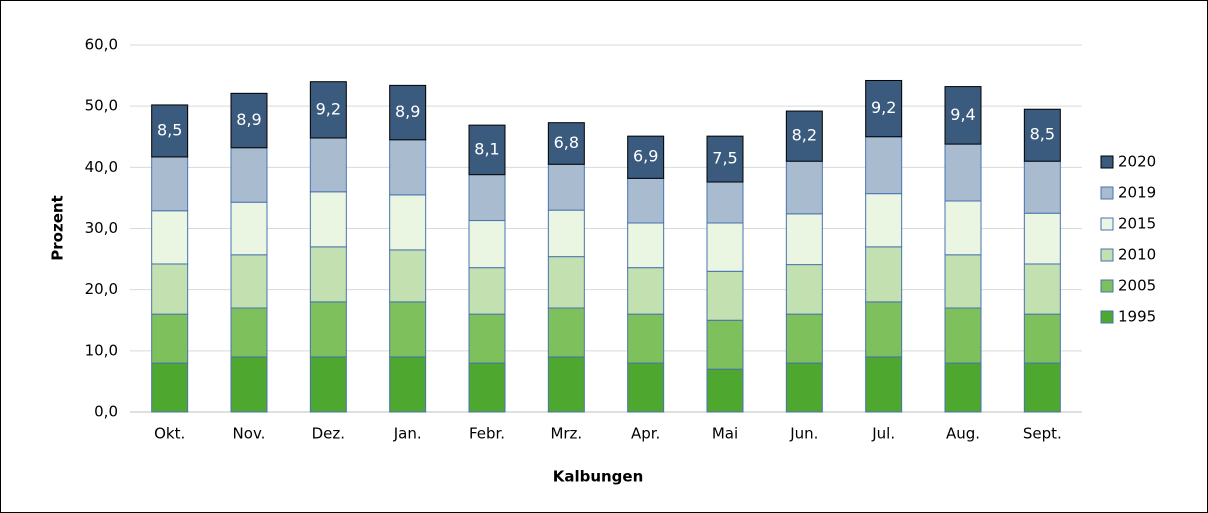  I want to click on data-label: 8,1, so click(486, 148).